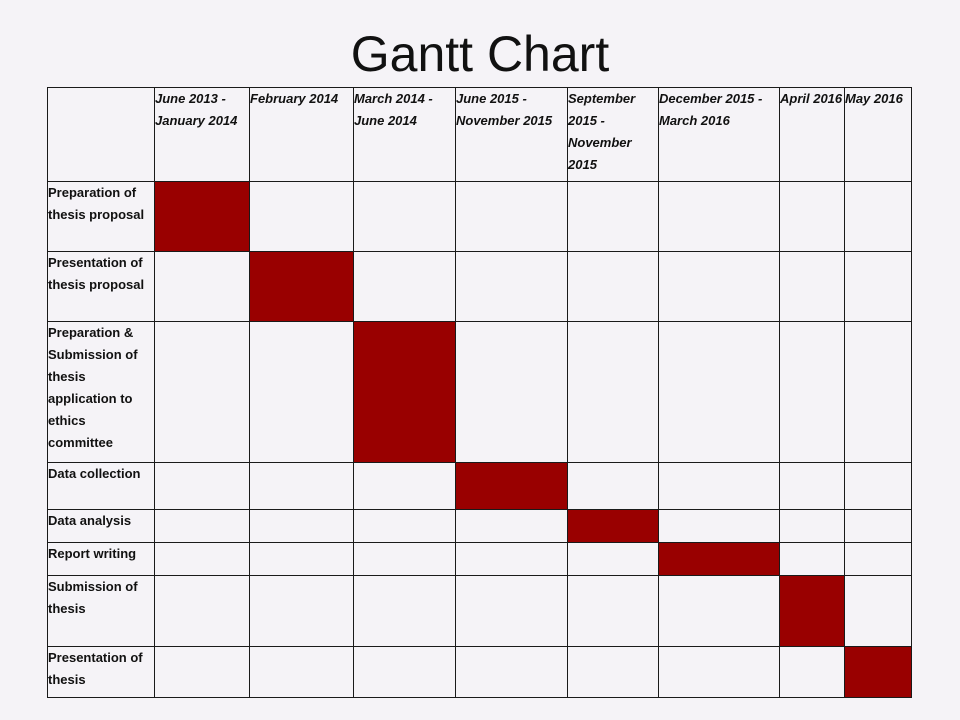  I want to click on period-header: June 2015 - November 2015, so click(511, 134).